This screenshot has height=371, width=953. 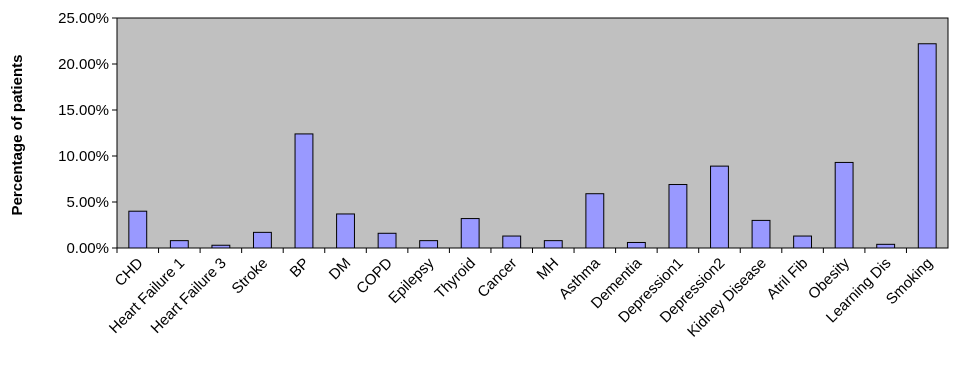 What do you see at coordinates (636, 245) in the screenshot?
I see `bar-dementia` at bounding box center [636, 245].